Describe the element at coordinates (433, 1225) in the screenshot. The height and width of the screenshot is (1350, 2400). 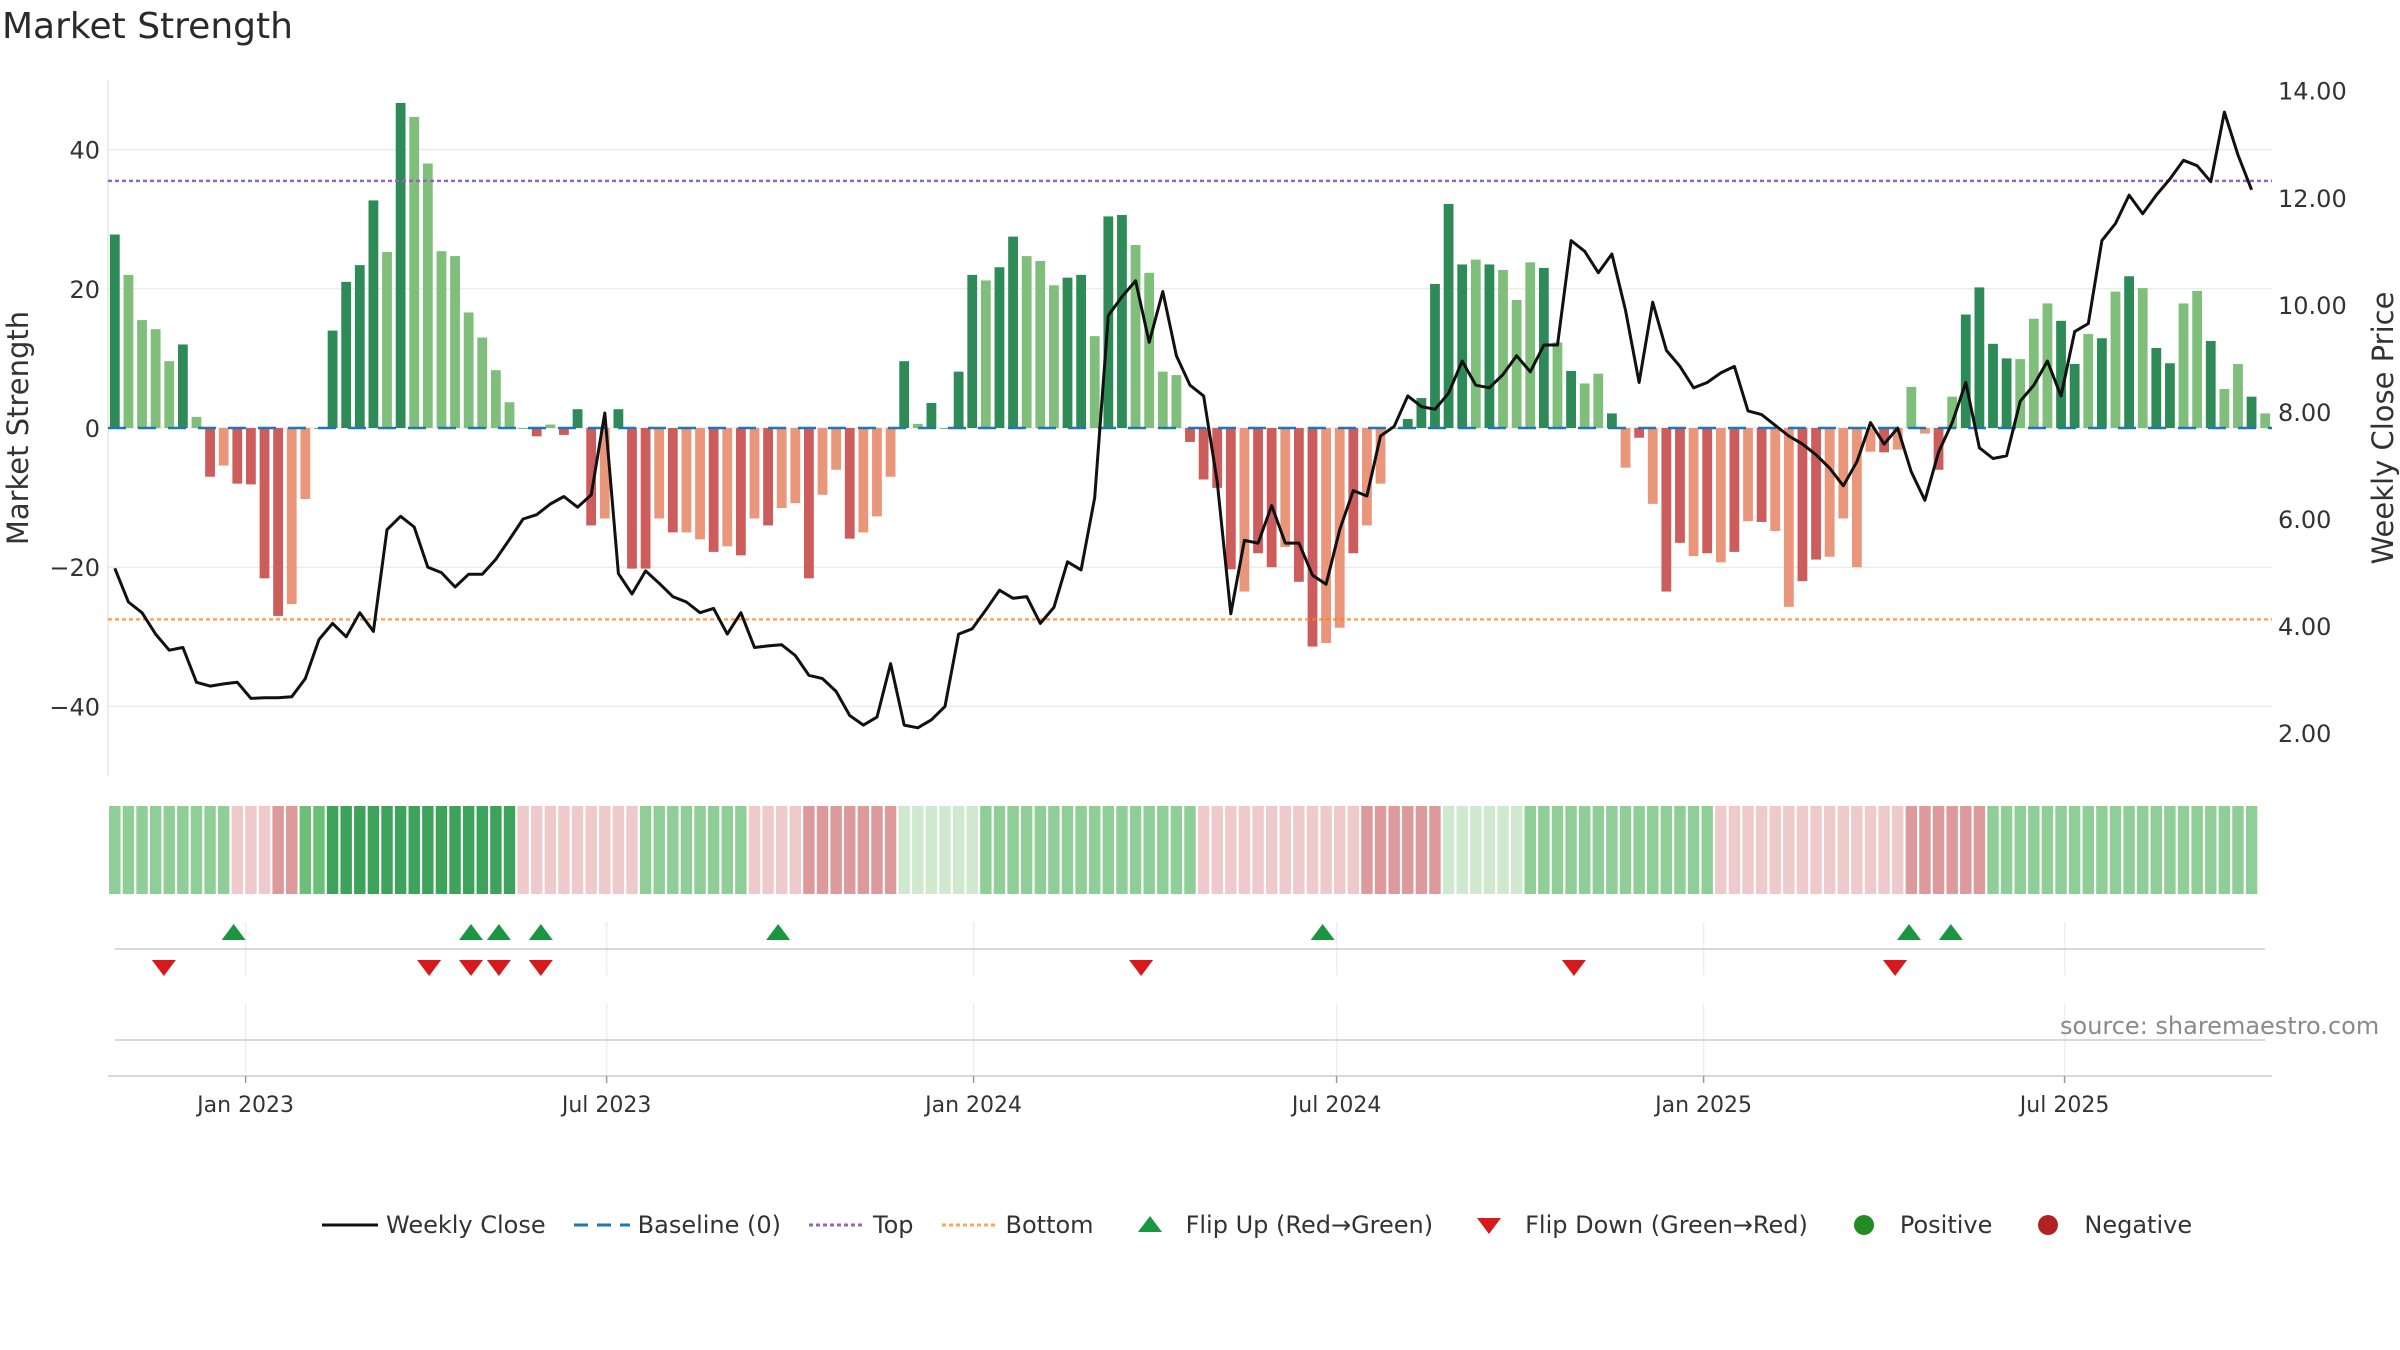
I see `legend-item-weekly-close: Weekly Close` at that location.